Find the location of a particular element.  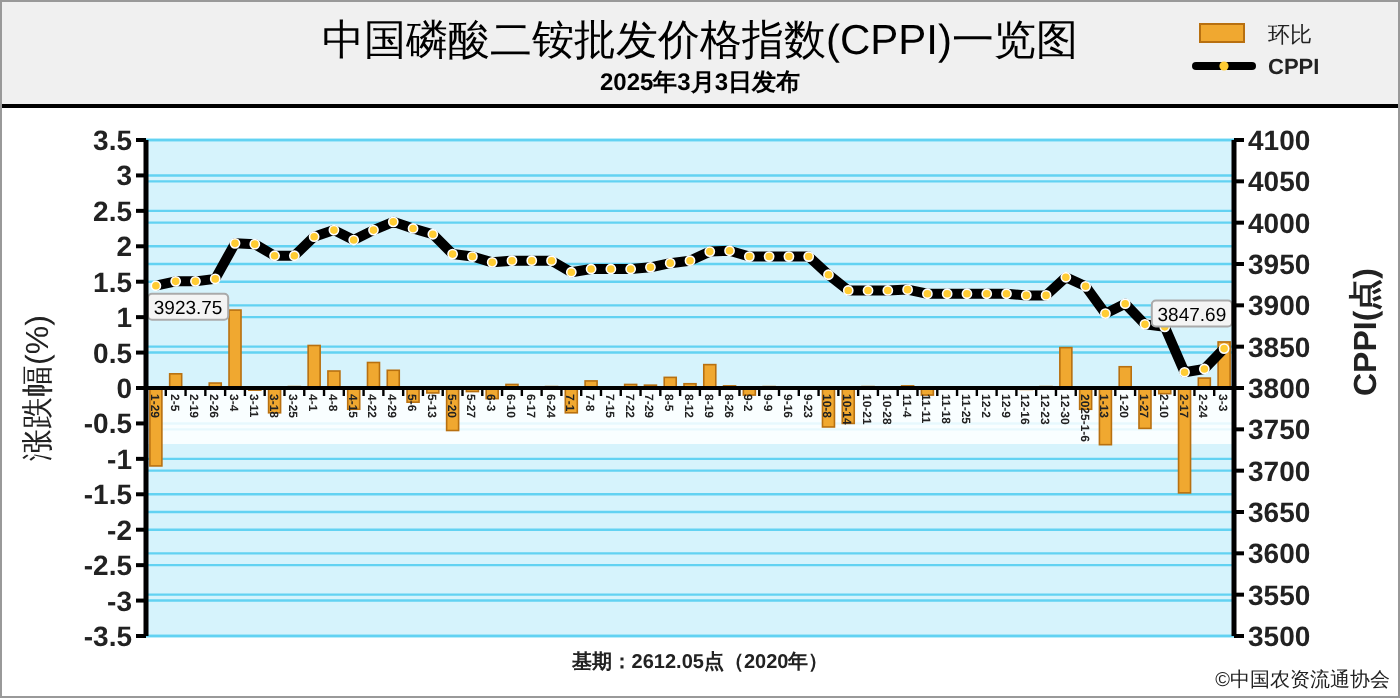

y2-axis-title: CPPI(点) is located at coordinates (1366, 332).